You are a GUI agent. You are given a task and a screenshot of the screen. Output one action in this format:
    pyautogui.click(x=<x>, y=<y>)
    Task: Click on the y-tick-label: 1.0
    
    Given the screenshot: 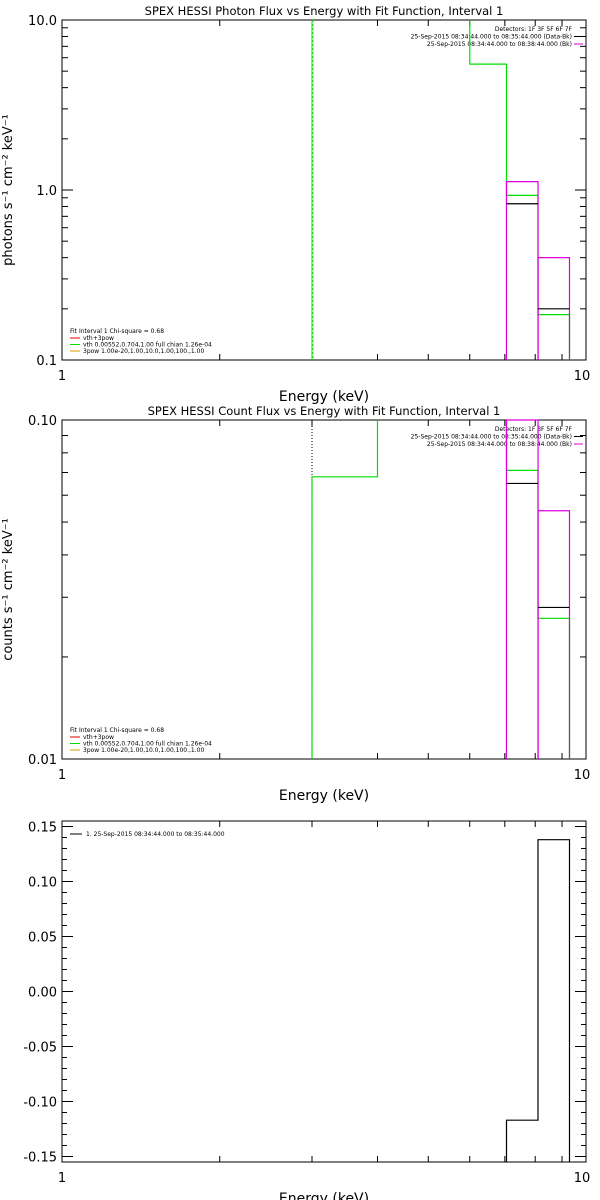 What is the action you would take?
    pyautogui.click(x=46, y=191)
    